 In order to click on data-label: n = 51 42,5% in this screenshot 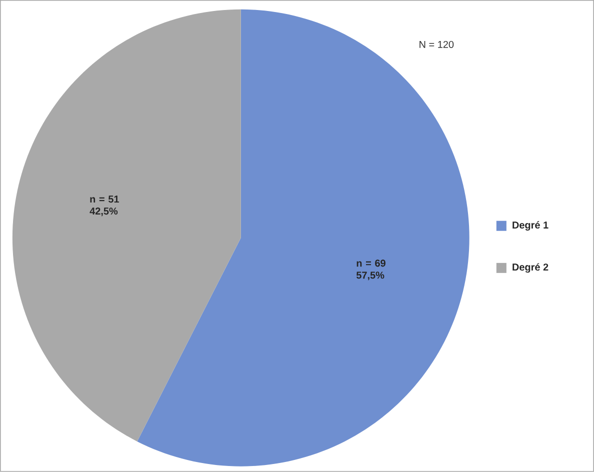, I will do `click(104, 206)`.